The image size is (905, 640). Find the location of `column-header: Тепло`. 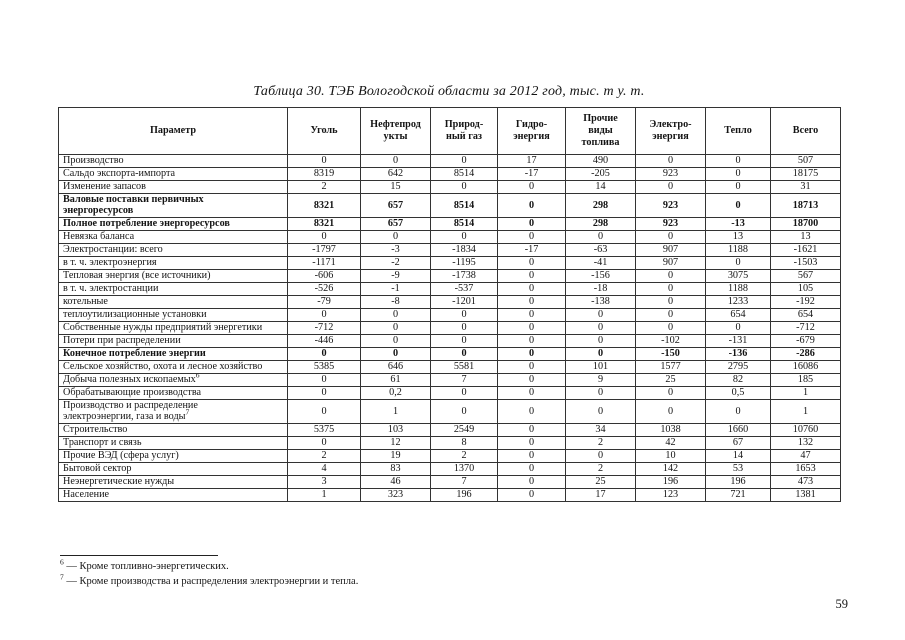

column-header: Тепло is located at coordinates (738, 131).